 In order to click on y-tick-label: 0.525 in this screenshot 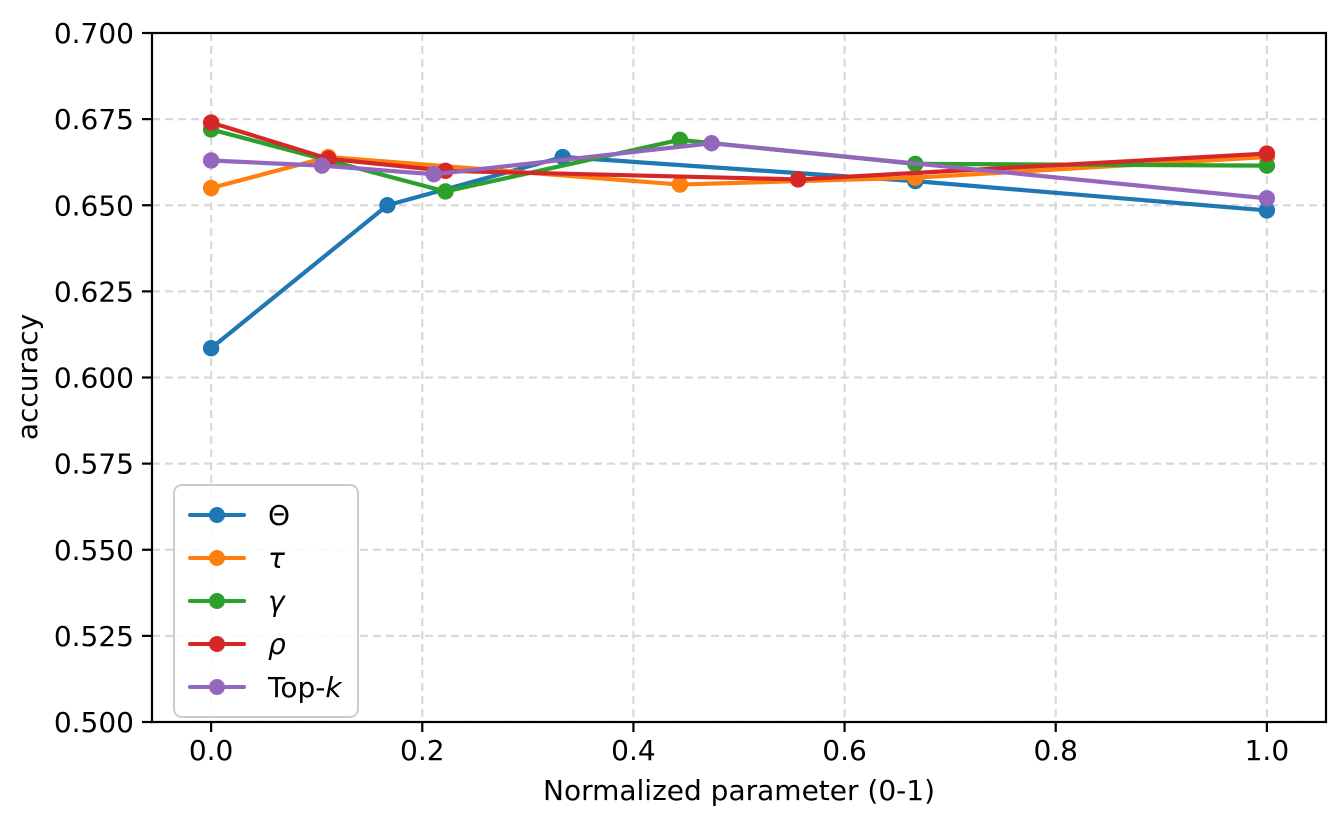, I will do `click(94, 636)`.